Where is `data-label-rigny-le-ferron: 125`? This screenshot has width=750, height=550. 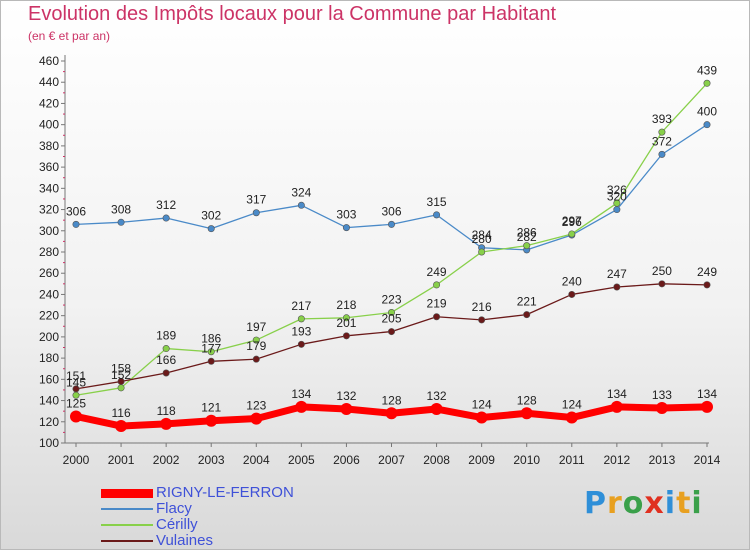
data-label-rigny-le-ferron: 125 is located at coordinates (76, 403).